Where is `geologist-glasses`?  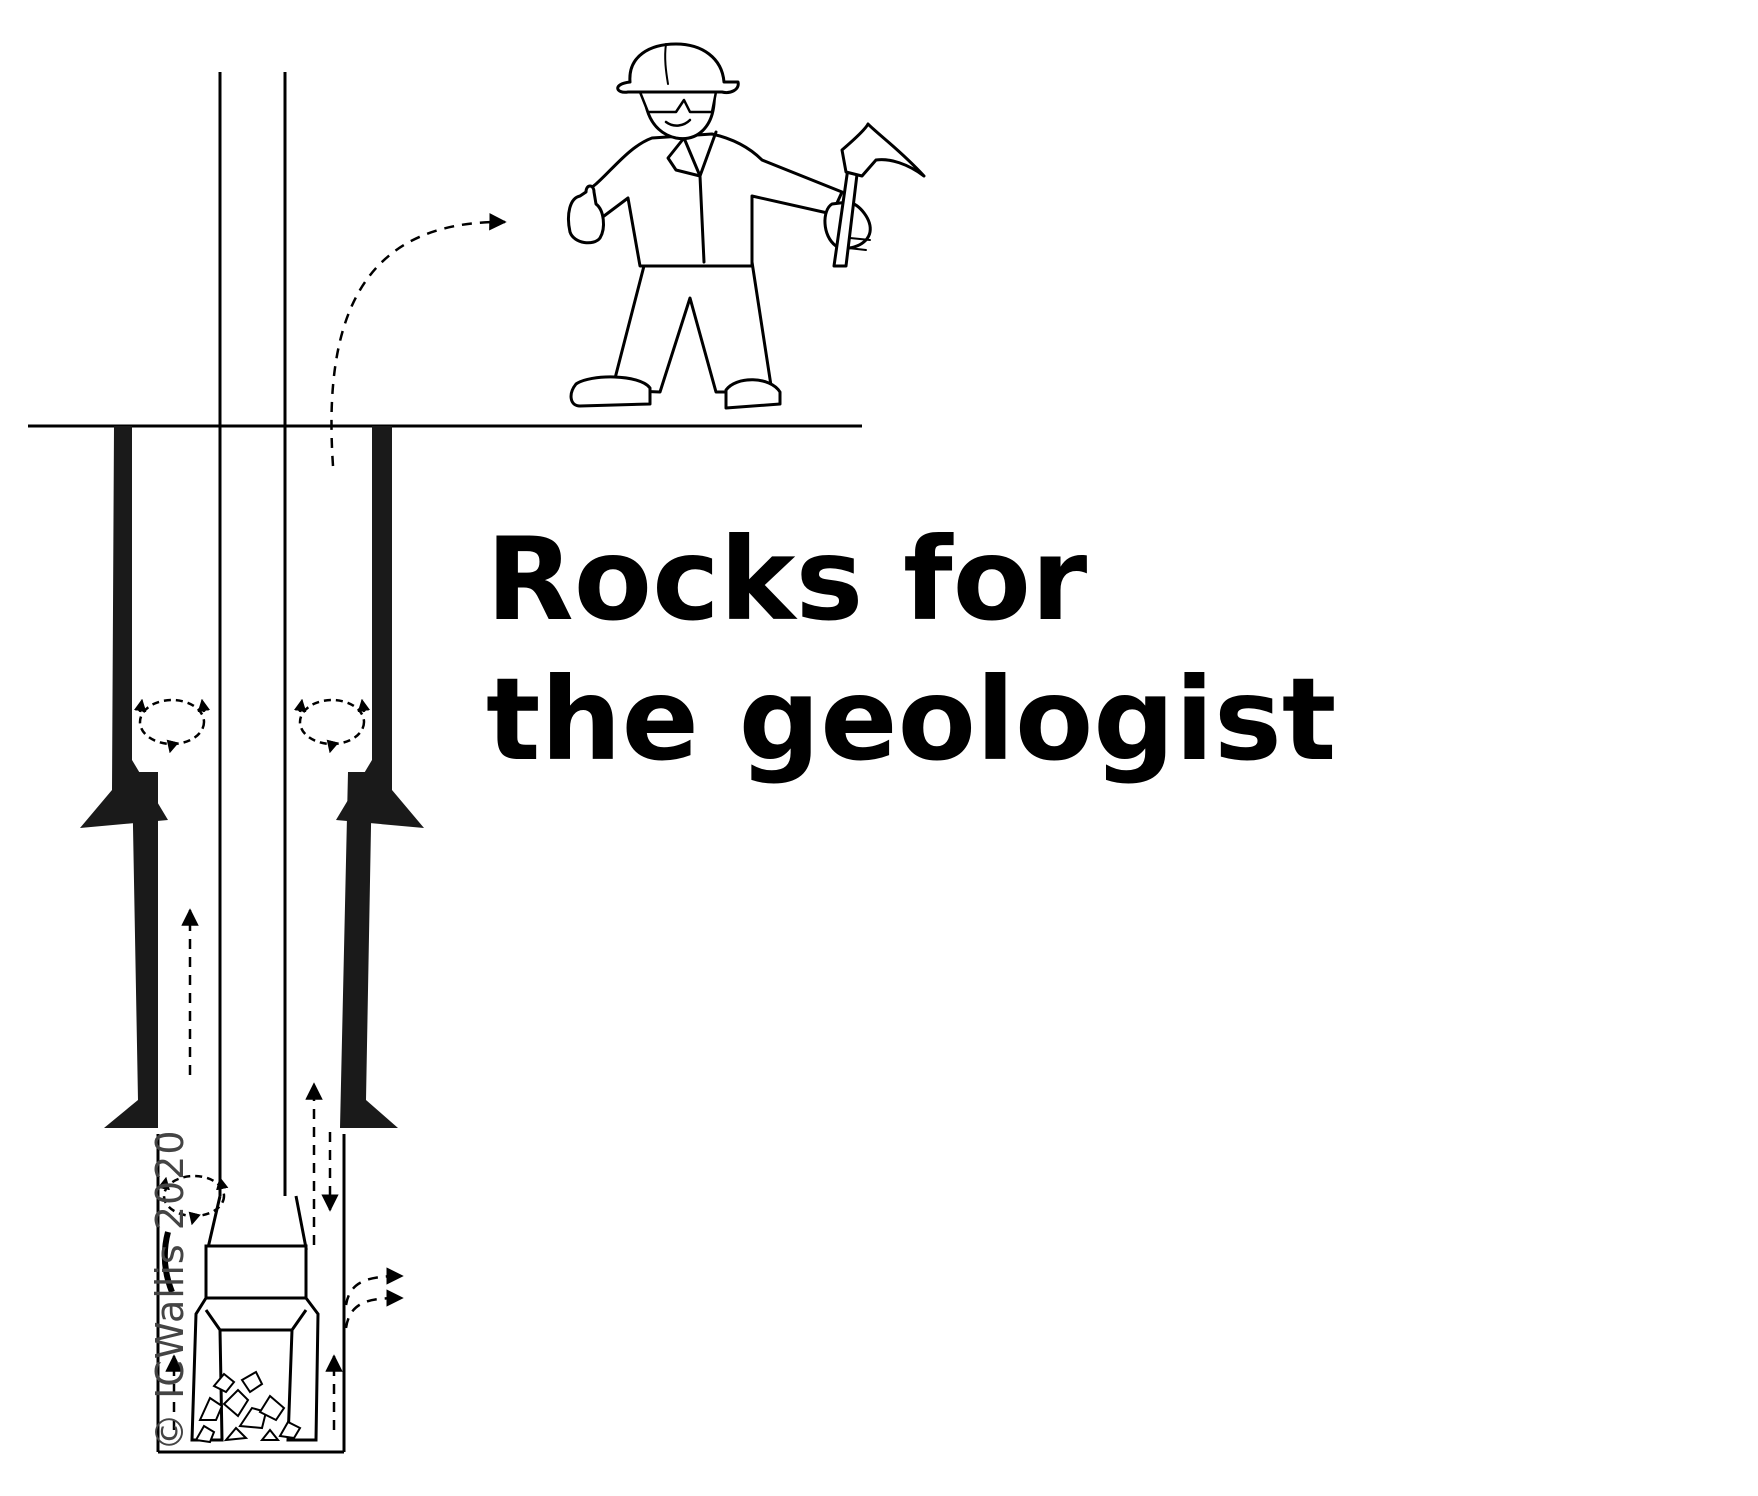 geologist-glasses is located at coordinates (678, 102).